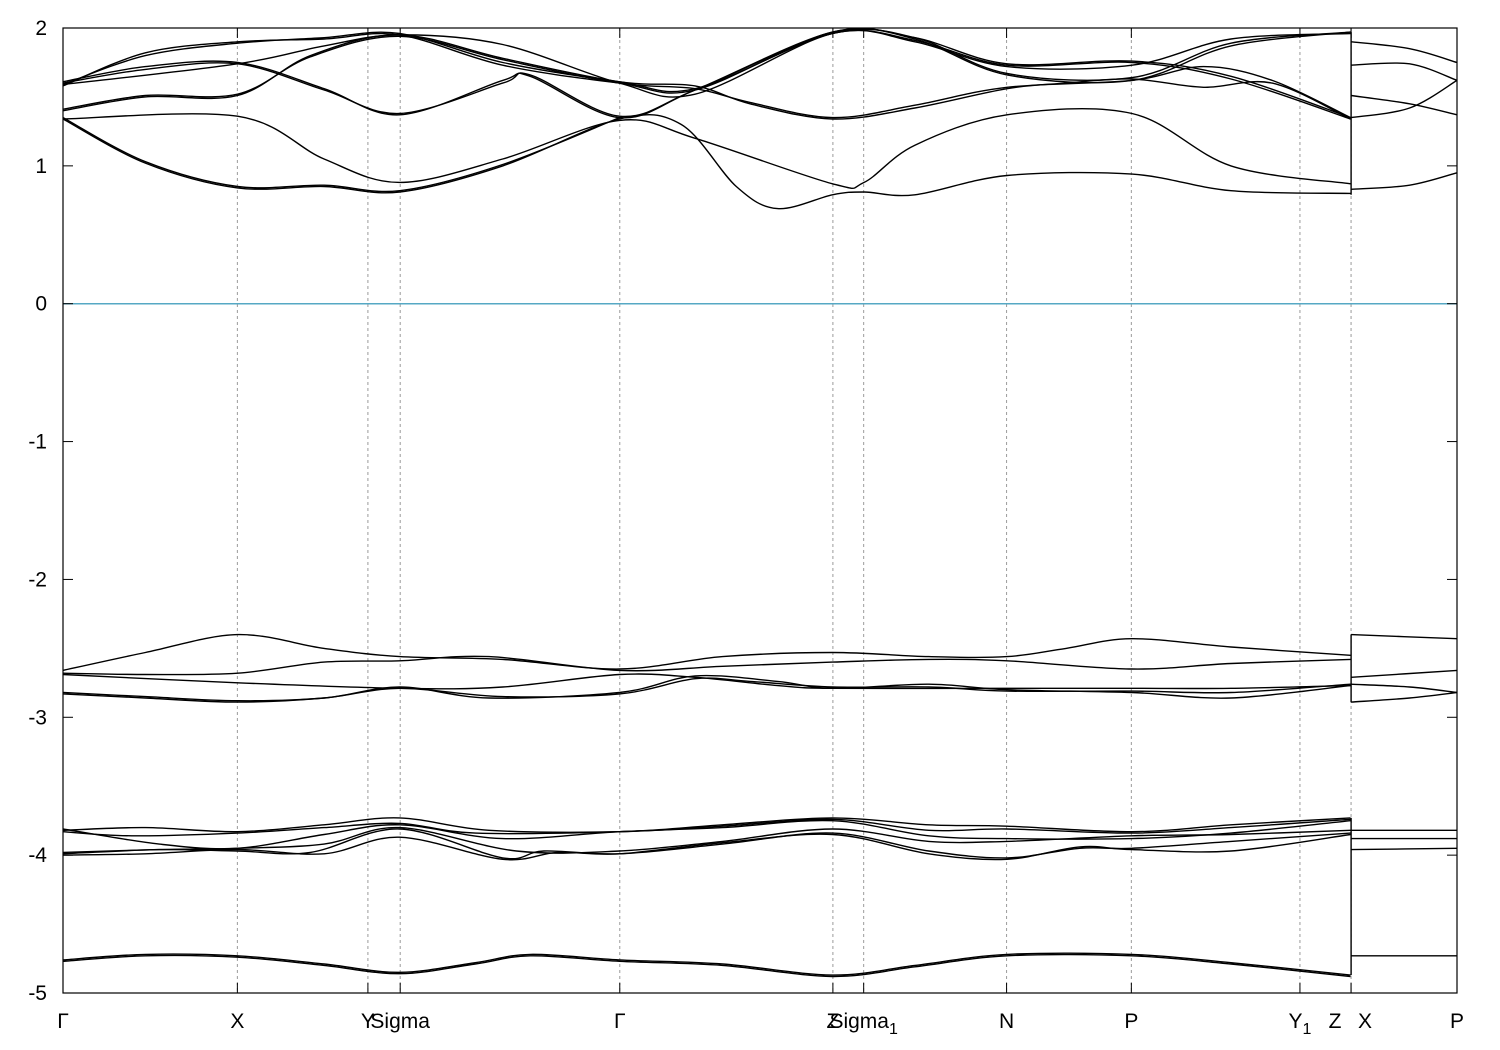 The height and width of the screenshot is (1050, 1500). Describe the element at coordinates (37, 993) in the screenshot. I see `y-tick-label: -5` at that location.